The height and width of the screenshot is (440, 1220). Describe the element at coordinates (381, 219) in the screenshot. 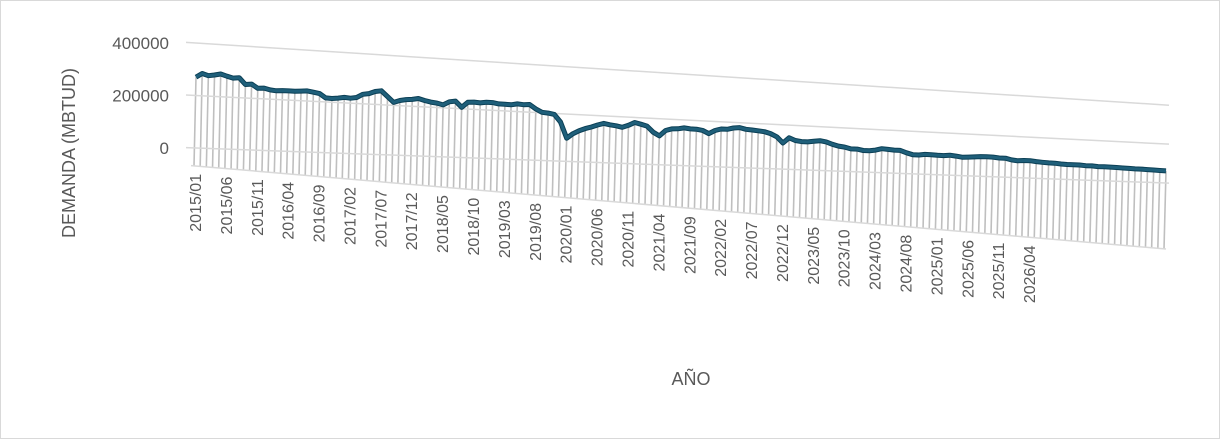

I see `x-tick-label: 2017/07` at that location.